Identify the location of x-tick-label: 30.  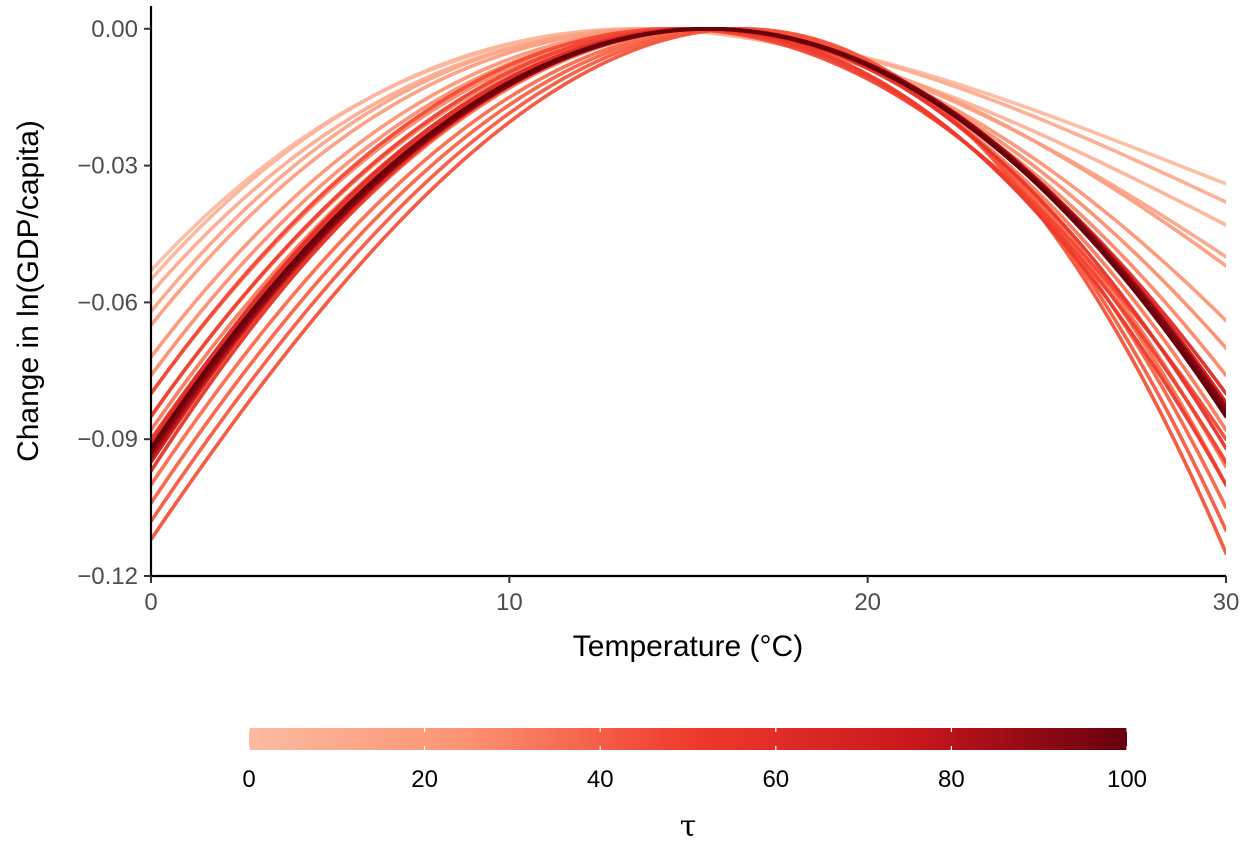
(1226, 602).